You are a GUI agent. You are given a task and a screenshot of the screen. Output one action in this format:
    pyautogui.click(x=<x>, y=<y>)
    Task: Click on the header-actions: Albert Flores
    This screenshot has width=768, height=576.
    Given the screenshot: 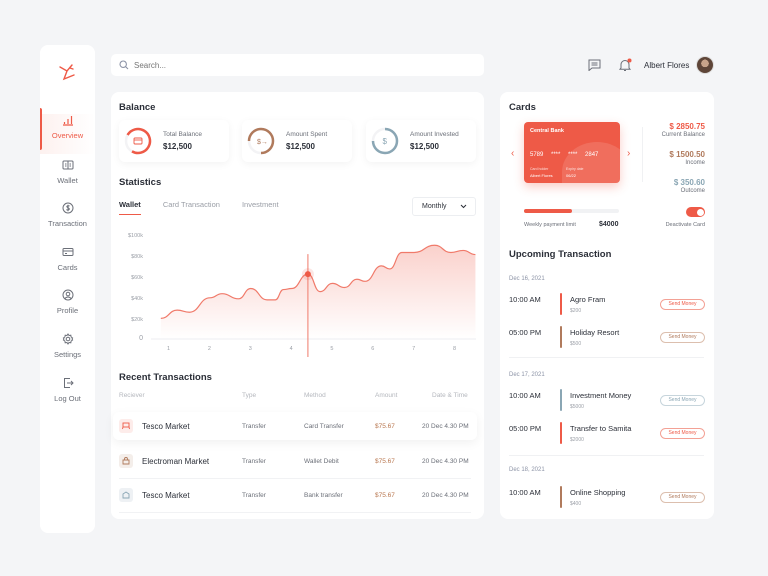 What is the action you would take?
    pyautogui.click(x=651, y=65)
    